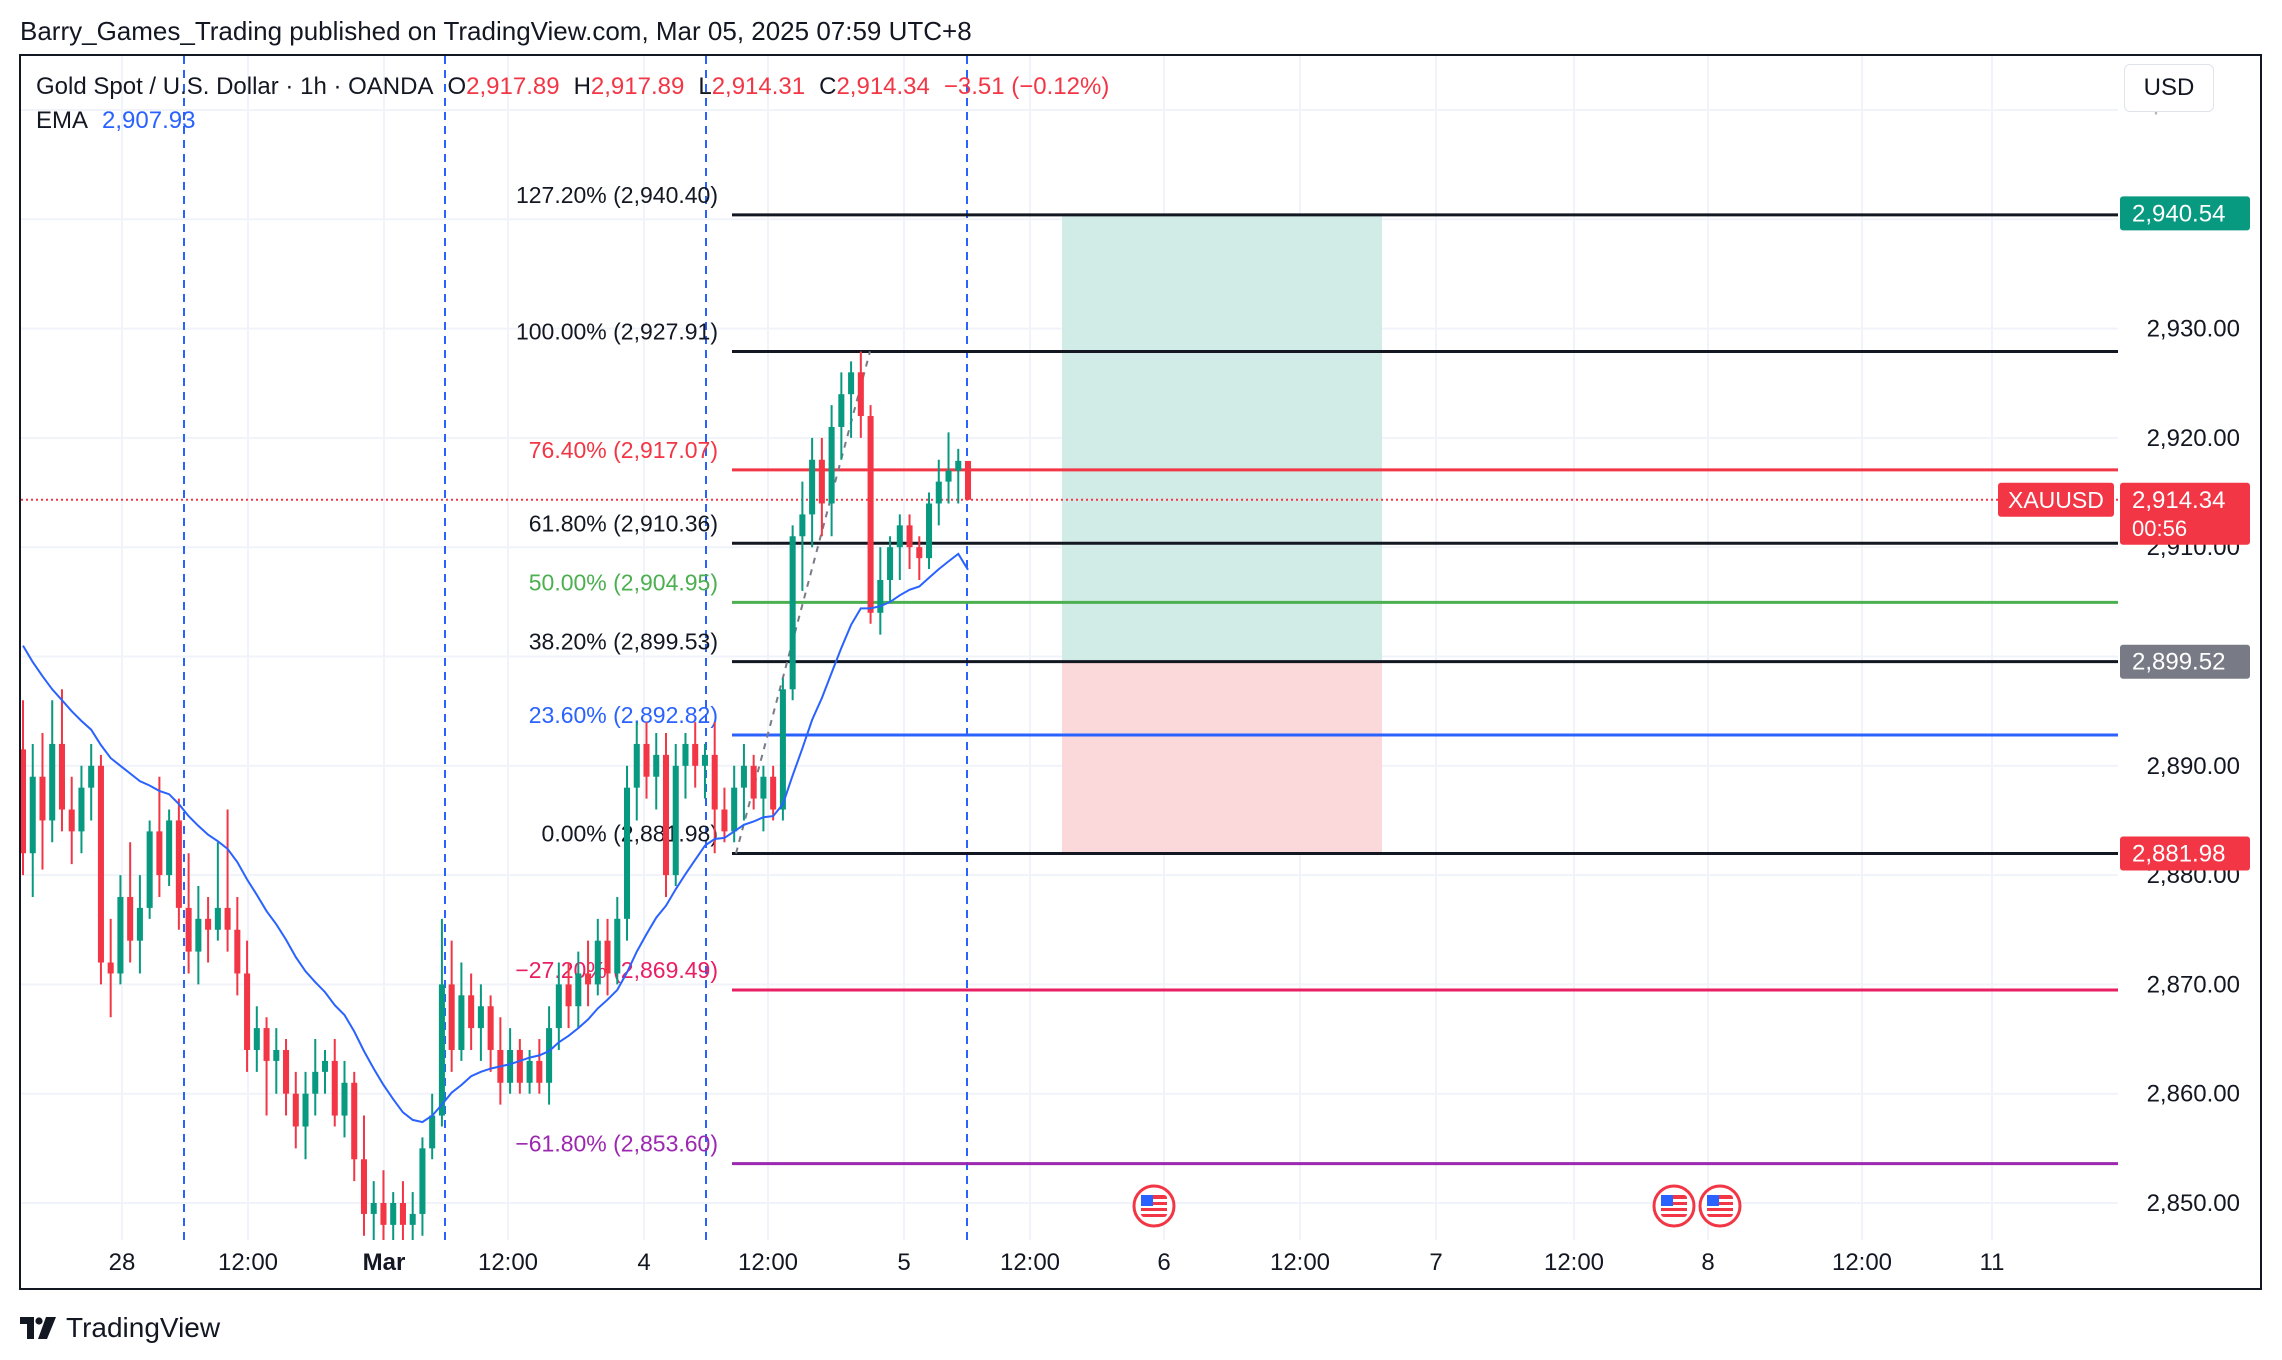  What do you see at coordinates (1222, 437) in the screenshot?
I see `profit-zone` at bounding box center [1222, 437].